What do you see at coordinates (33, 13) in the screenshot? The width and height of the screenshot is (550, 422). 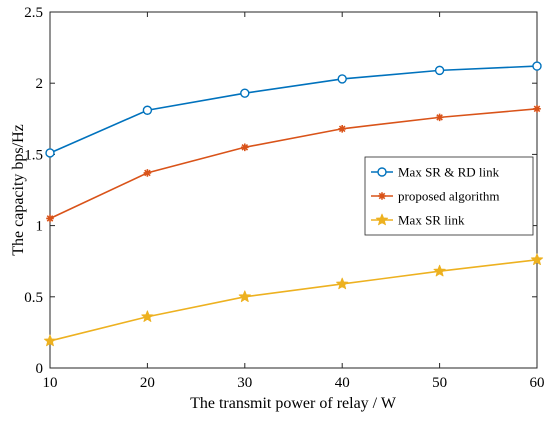 I see `y-tick-label: 2.5` at bounding box center [33, 13].